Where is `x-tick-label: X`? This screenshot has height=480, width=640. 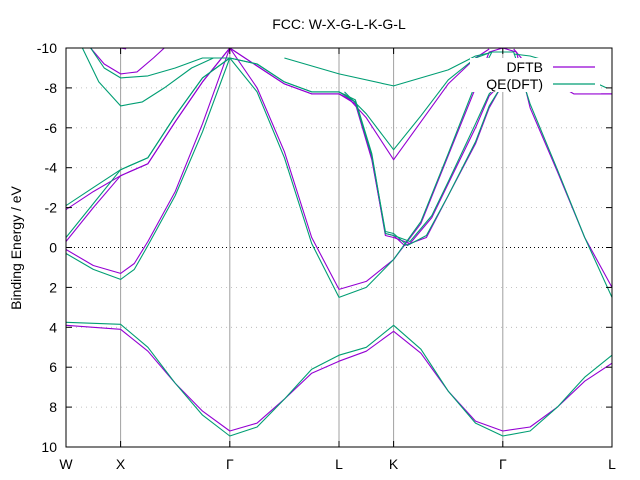 x-tick-label: X is located at coordinates (121, 464).